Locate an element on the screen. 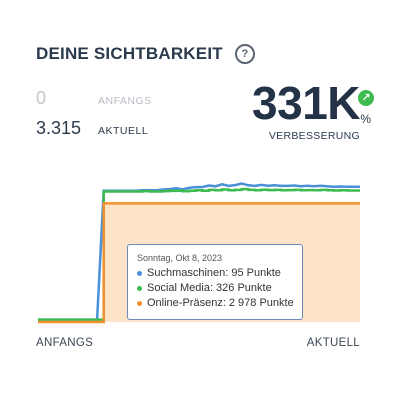 The height and width of the screenshot is (400, 400). current-label: AKTUELL is located at coordinates (123, 131).